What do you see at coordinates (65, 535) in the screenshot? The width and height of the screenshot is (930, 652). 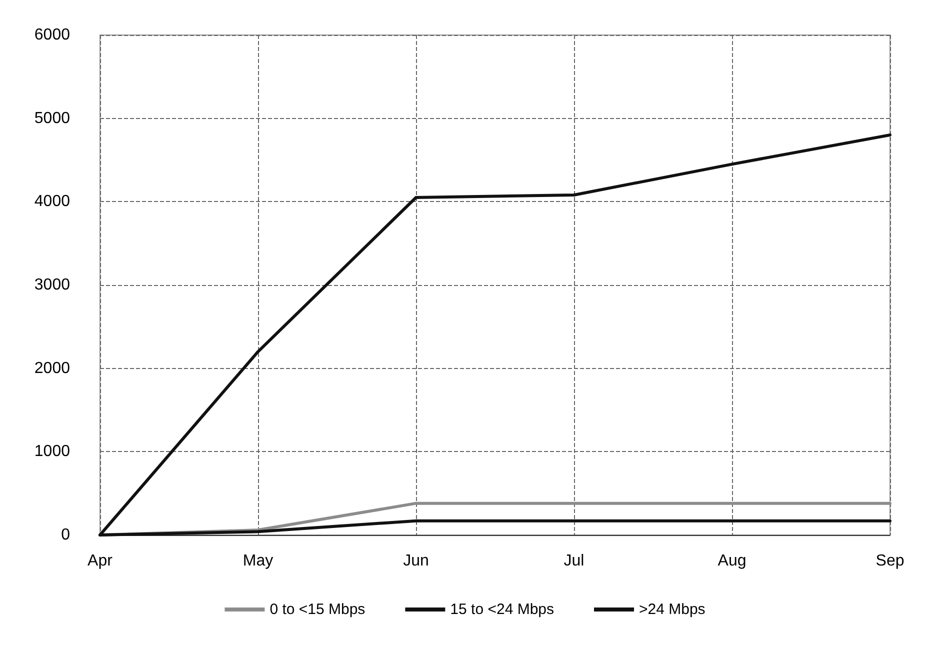 I see `y-tick-label: 0` at bounding box center [65, 535].